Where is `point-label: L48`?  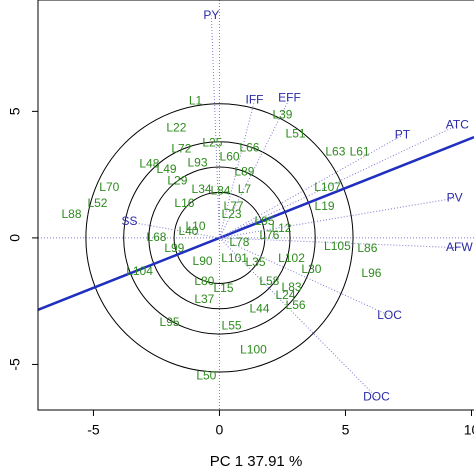
point-label: L48 is located at coordinates (149, 163).